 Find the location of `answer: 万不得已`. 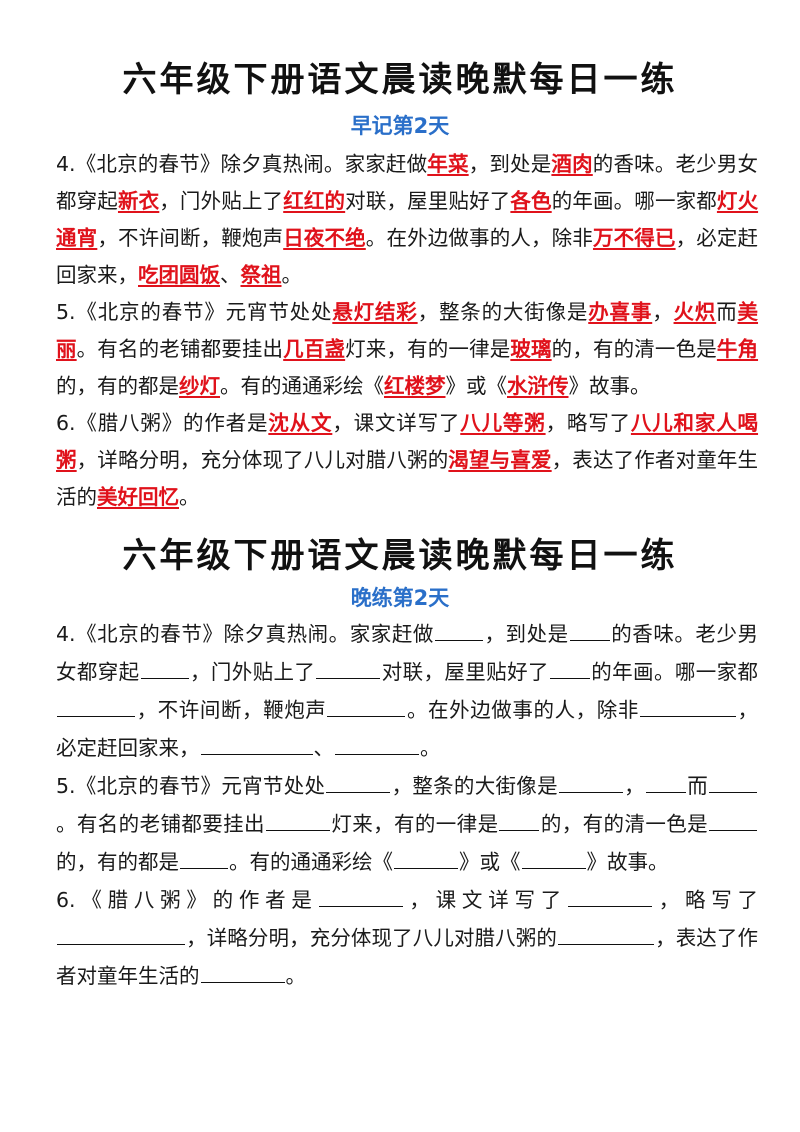

answer: 万不得已 is located at coordinates (634, 238).